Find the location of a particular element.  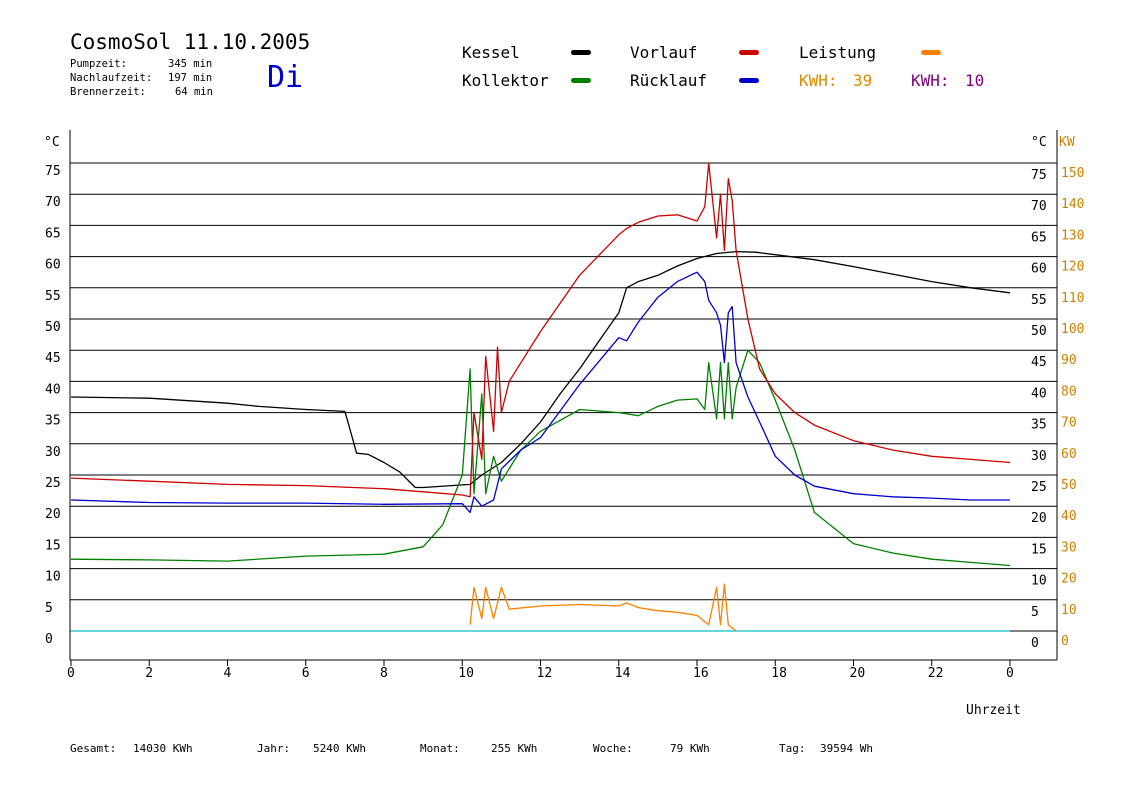

y2tick-150: 150 is located at coordinates (1072, 173).